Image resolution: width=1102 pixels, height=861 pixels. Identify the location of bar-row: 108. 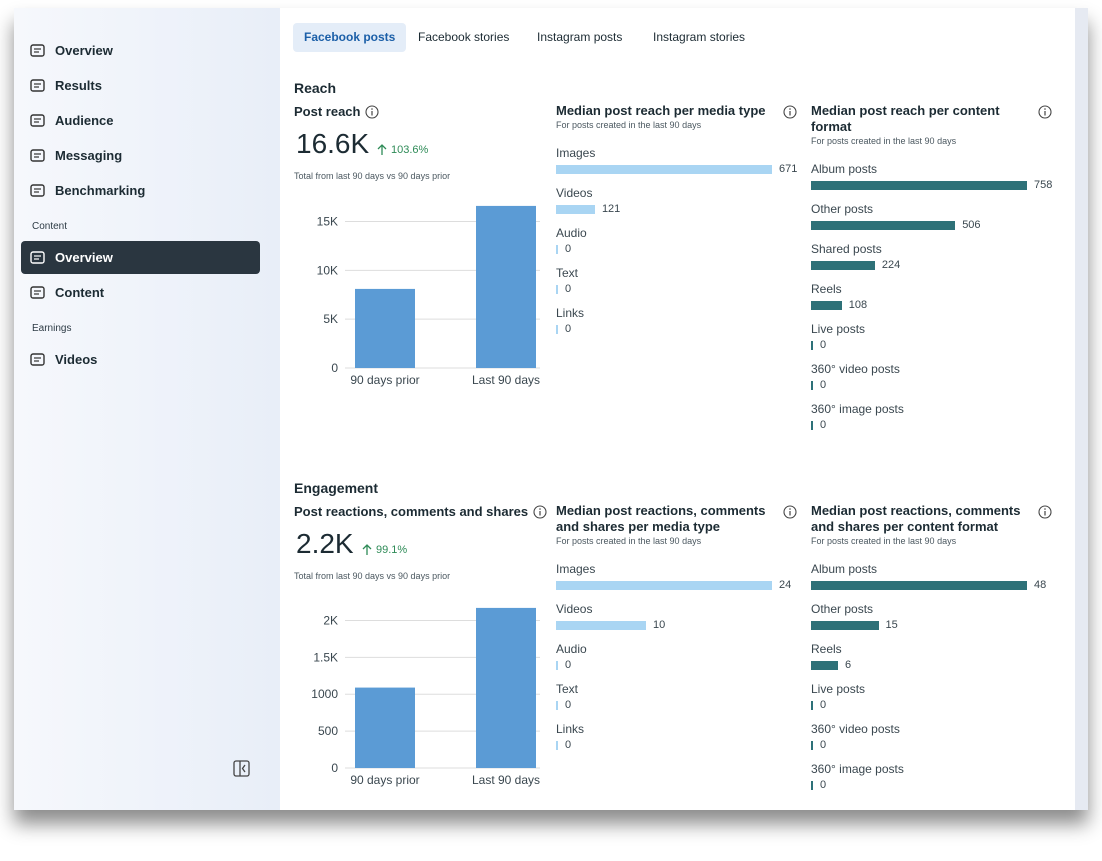
(933, 305).